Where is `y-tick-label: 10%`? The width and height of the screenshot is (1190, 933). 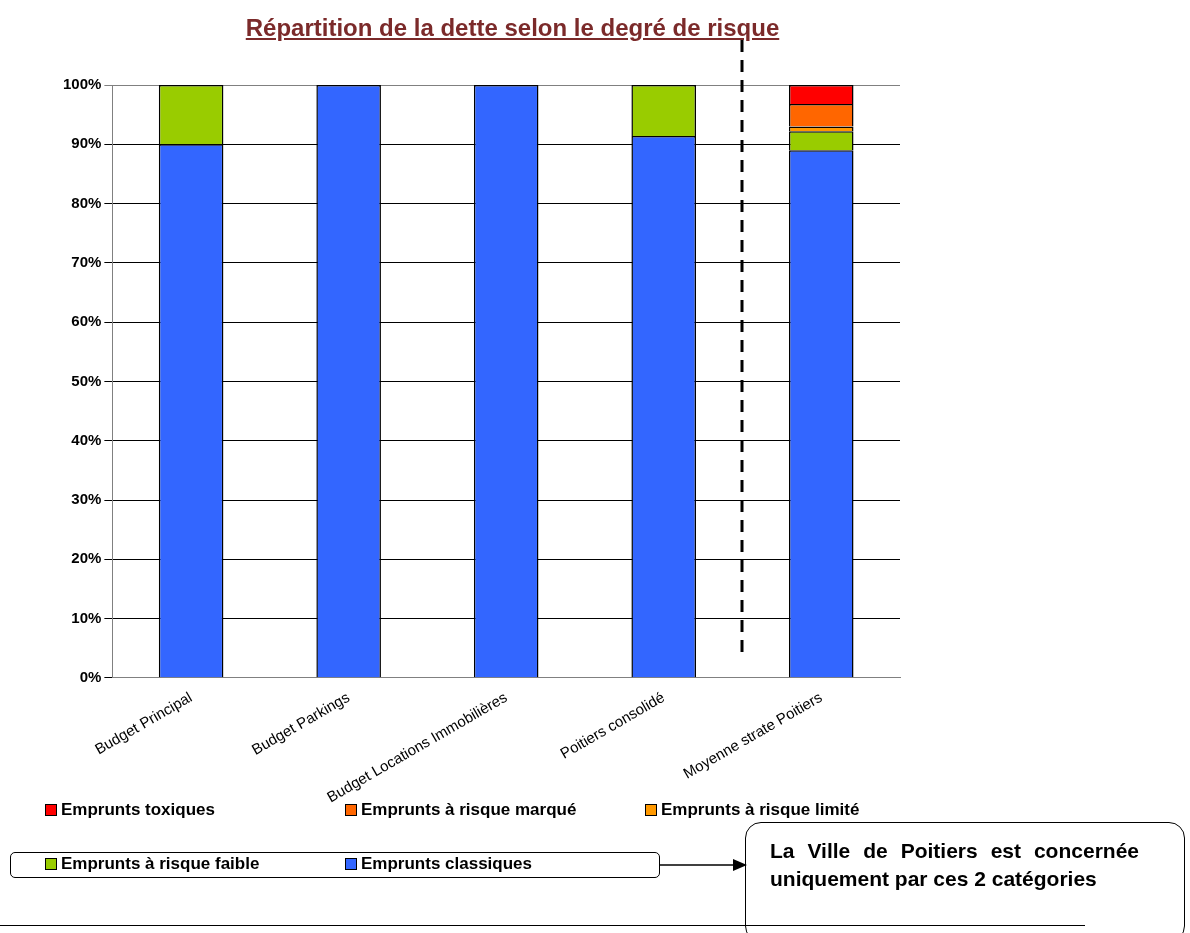
y-tick-label: 10% is located at coordinates (86, 617).